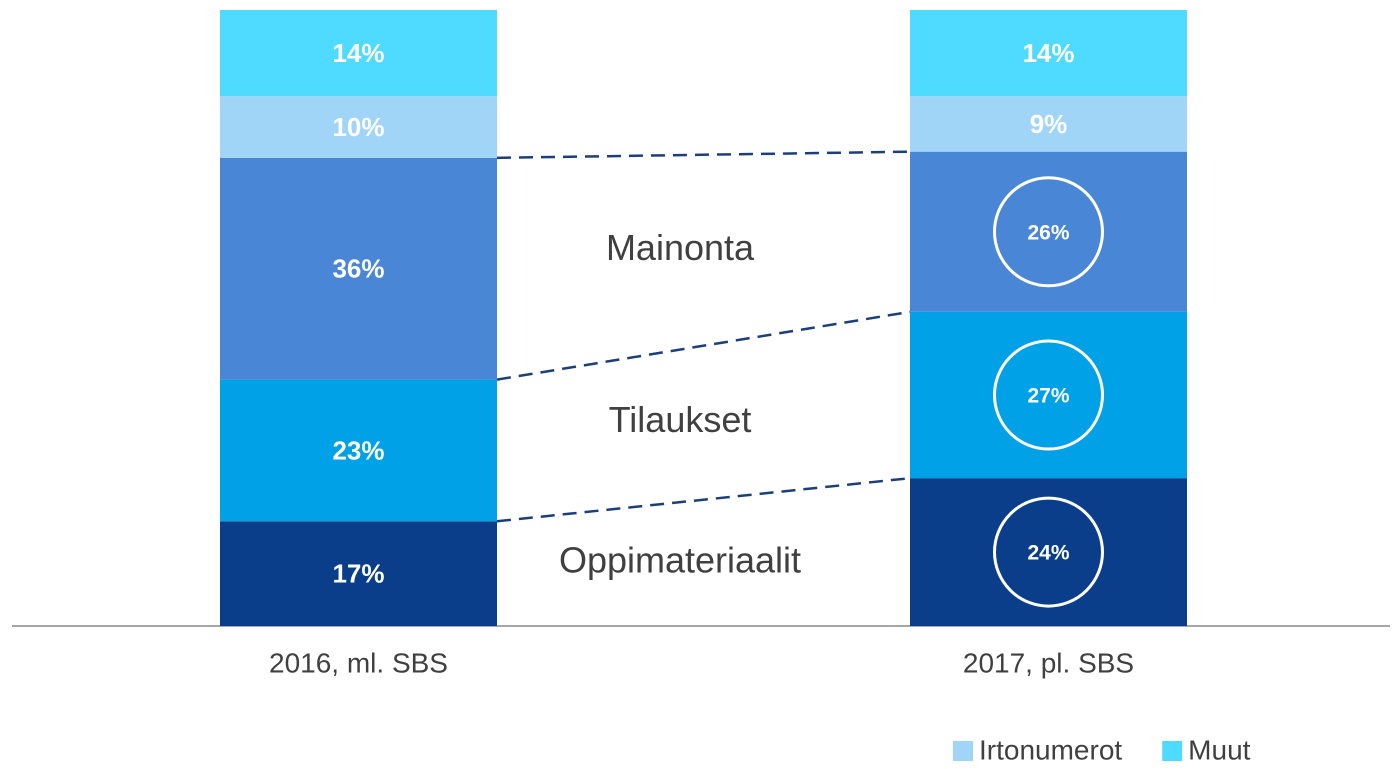 The height and width of the screenshot is (769, 1398). What do you see at coordinates (358, 662) in the screenshot?
I see `x-tick-label: 2016, ml. SBS` at bounding box center [358, 662].